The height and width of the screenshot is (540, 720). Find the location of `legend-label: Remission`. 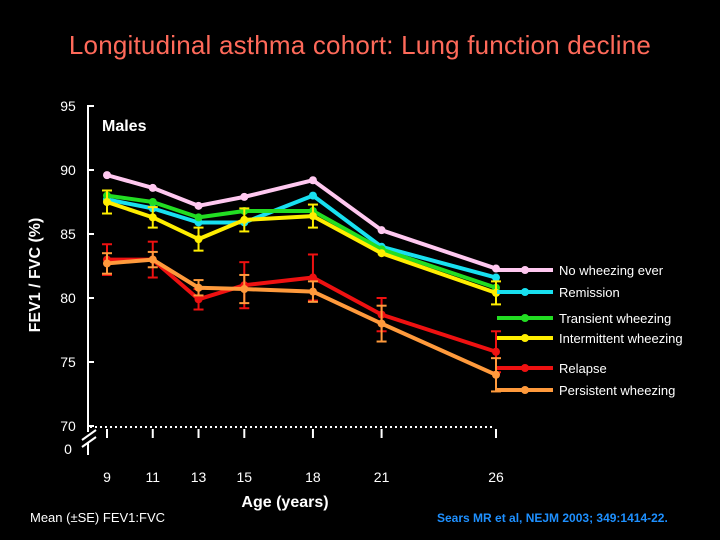

legend-label: Remission is located at coordinates (589, 292).